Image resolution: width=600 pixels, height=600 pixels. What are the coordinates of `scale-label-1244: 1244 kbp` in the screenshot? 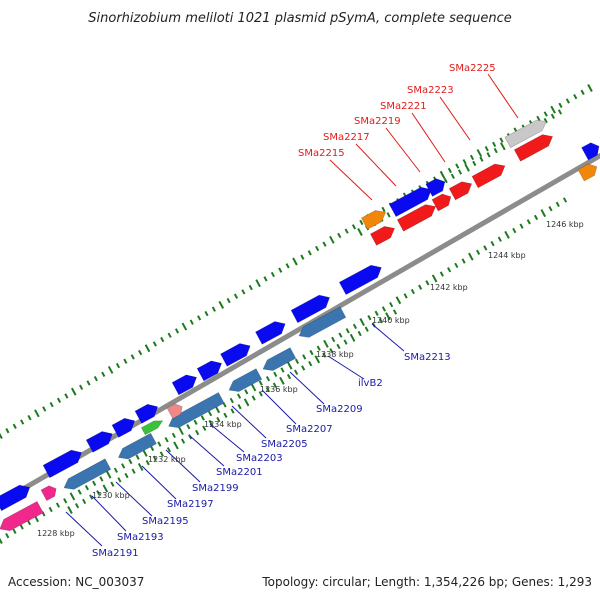 It's located at (507, 255).